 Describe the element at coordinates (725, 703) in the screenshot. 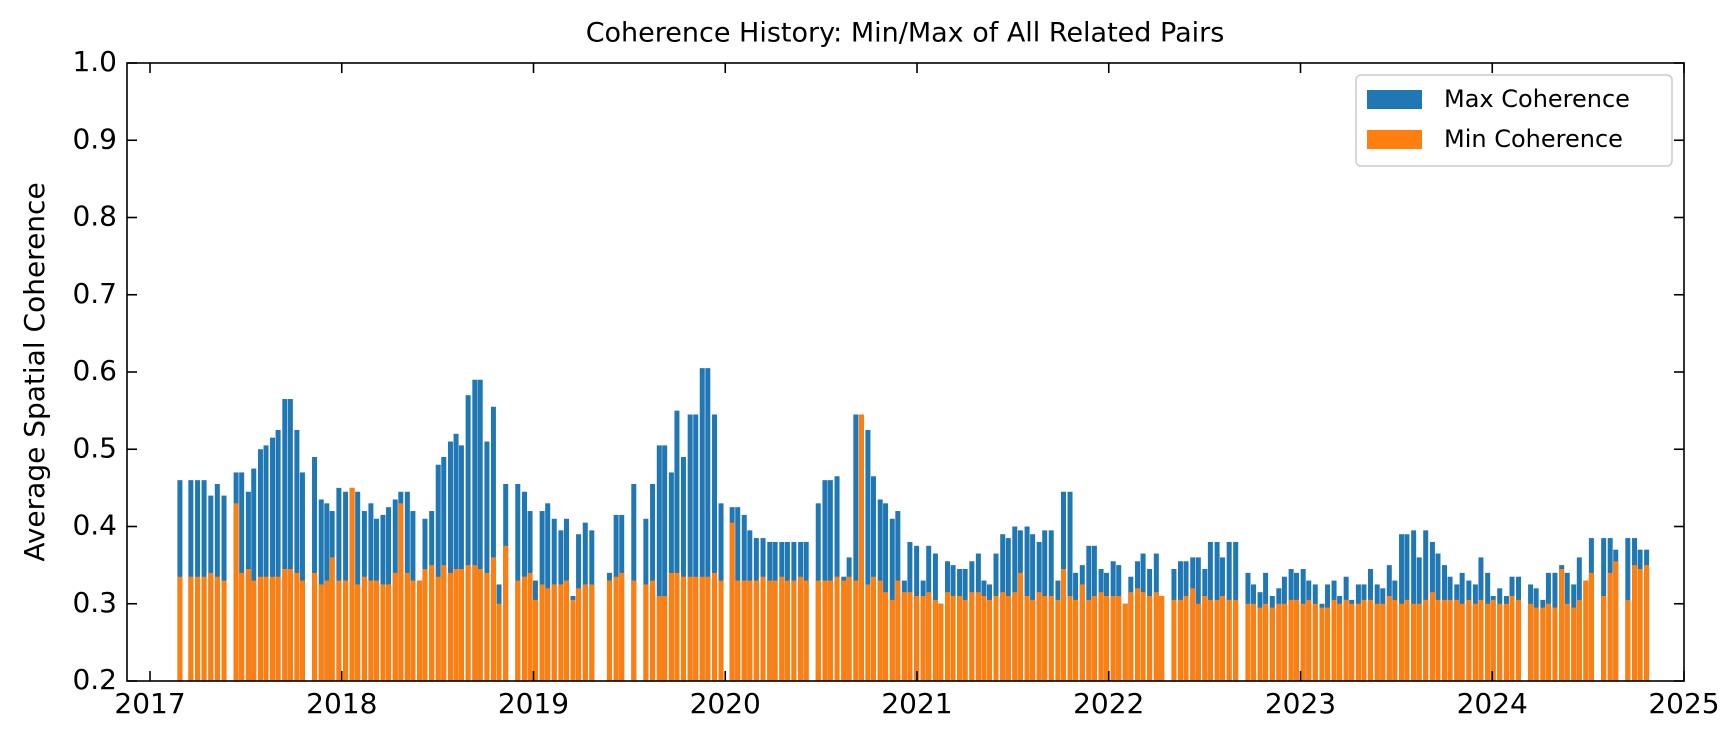

I see `x-tick-label: 2020` at that location.